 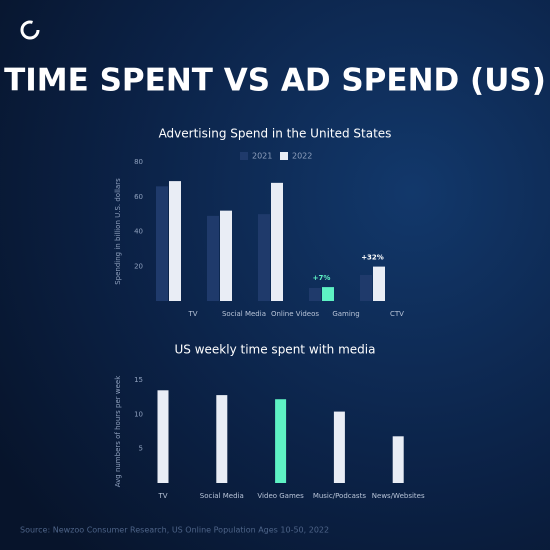 What do you see at coordinates (138, 162) in the screenshot?
I see `y-tick-label: 80` at bounding box center [138, 162].